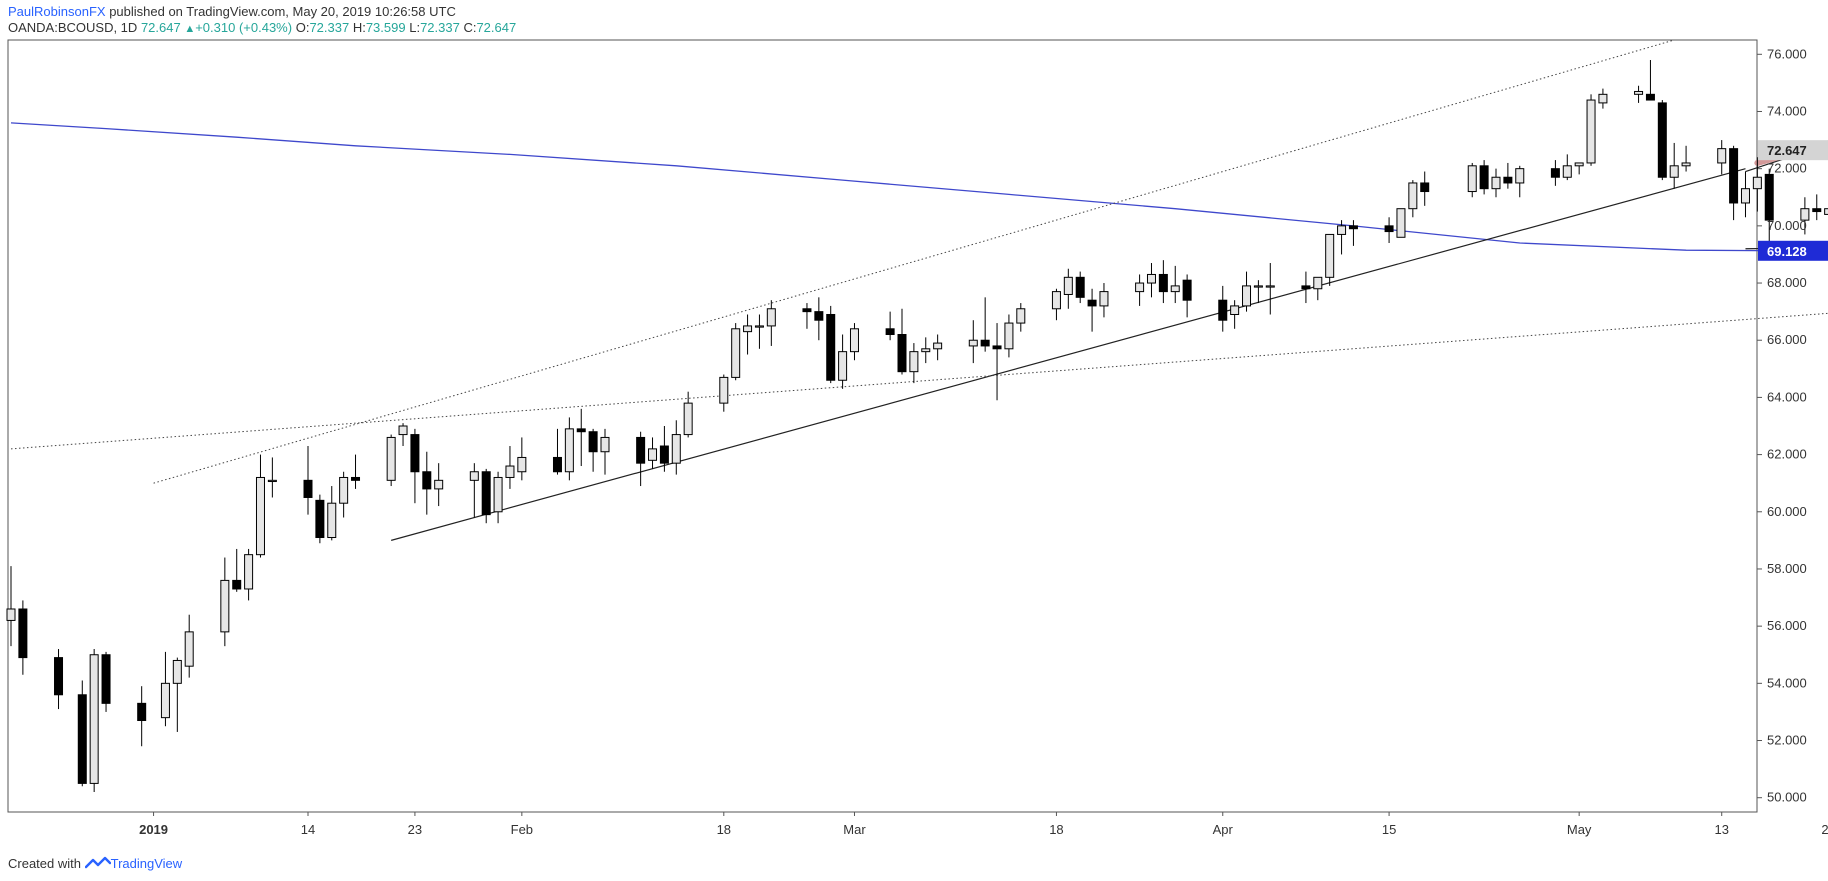 The height and width of the screenshot is (881, 1828). I want to click on tradingview-brand-link: TradingView, so click(146, 863).